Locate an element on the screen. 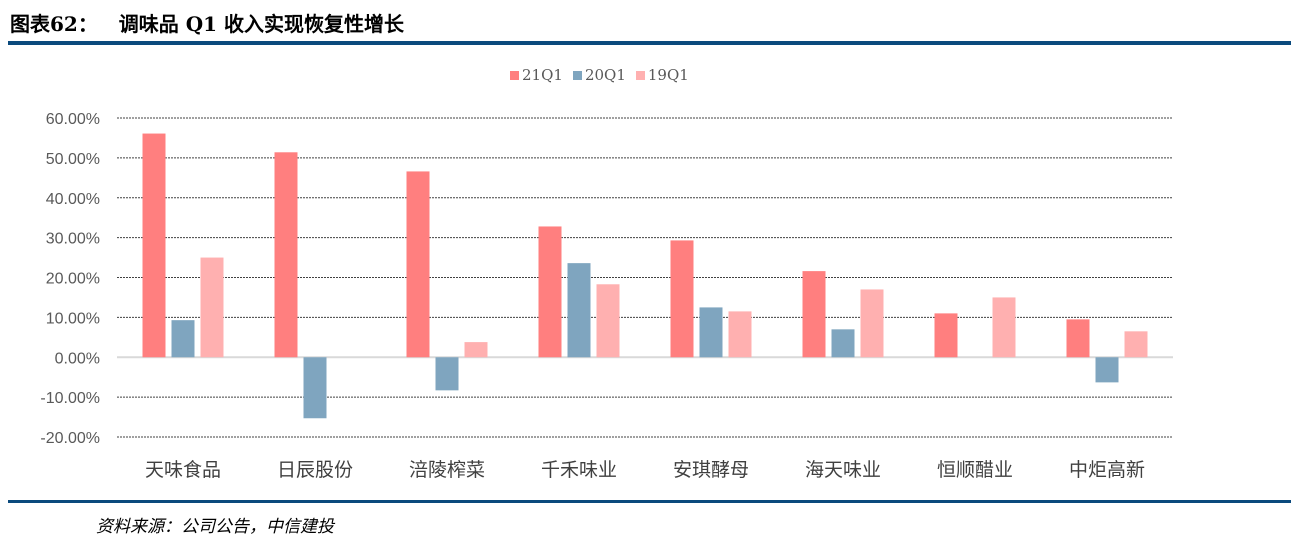 The image size is (1299, 537). top-divider is located at coordinates (649, 43).